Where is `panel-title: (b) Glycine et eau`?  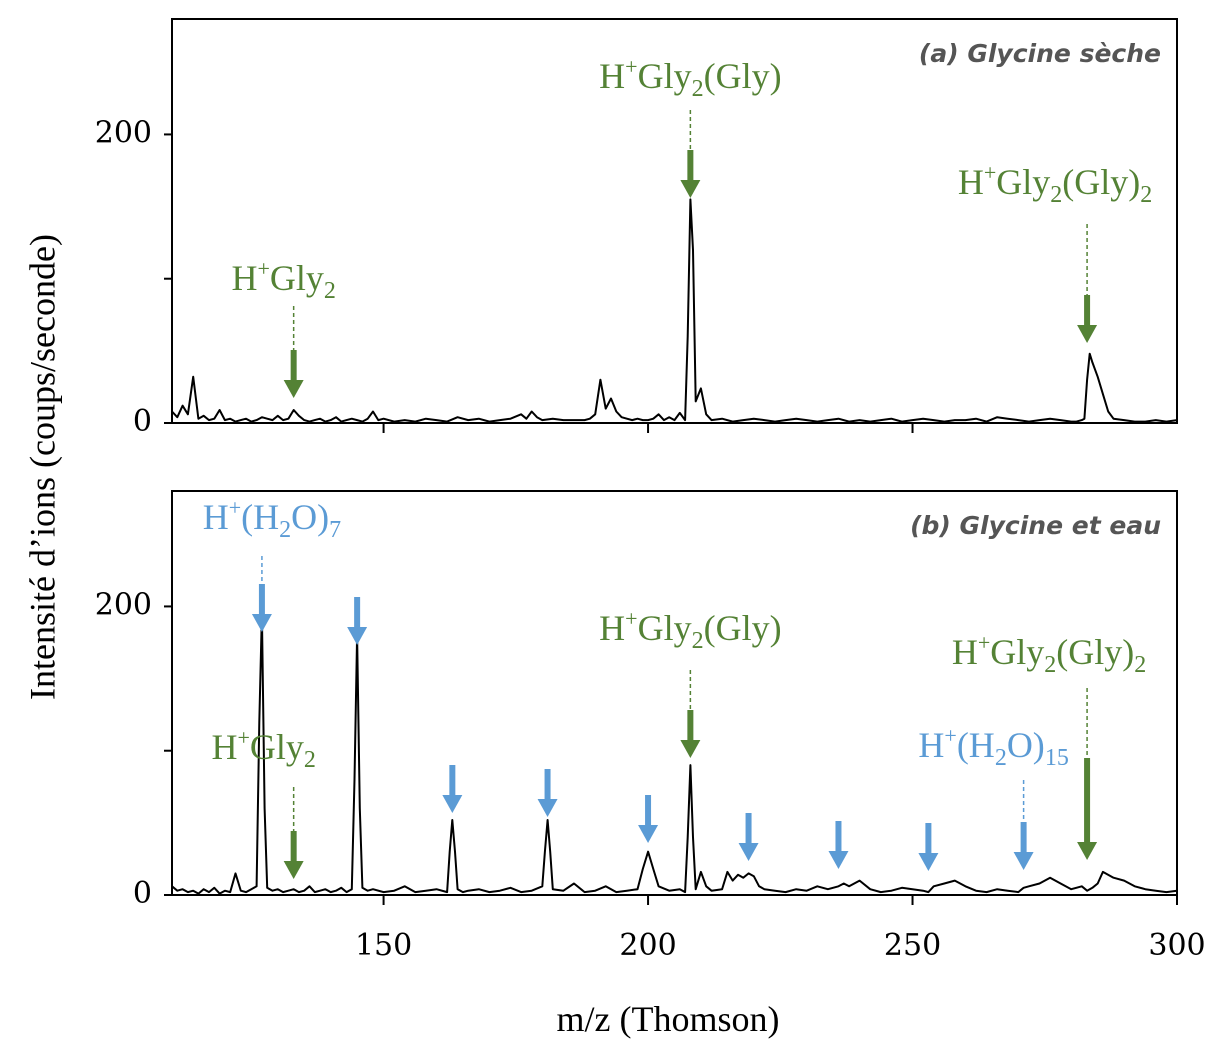 panel-title: (b) Glycine et eau is located at coordinates (1035, 525).